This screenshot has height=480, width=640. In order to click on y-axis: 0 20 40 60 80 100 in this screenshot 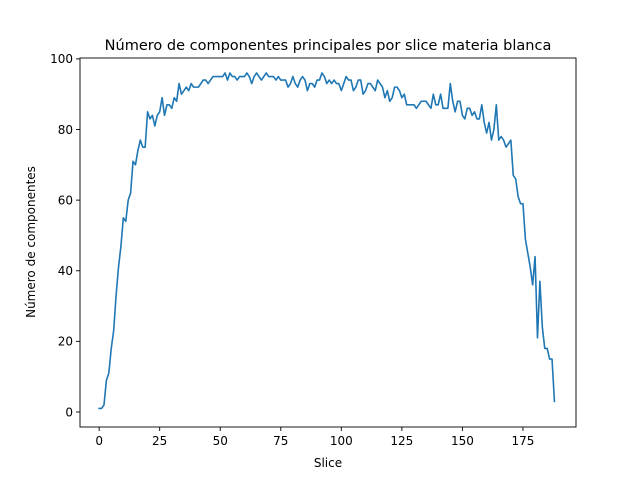, I will do `click(65, 235)`.